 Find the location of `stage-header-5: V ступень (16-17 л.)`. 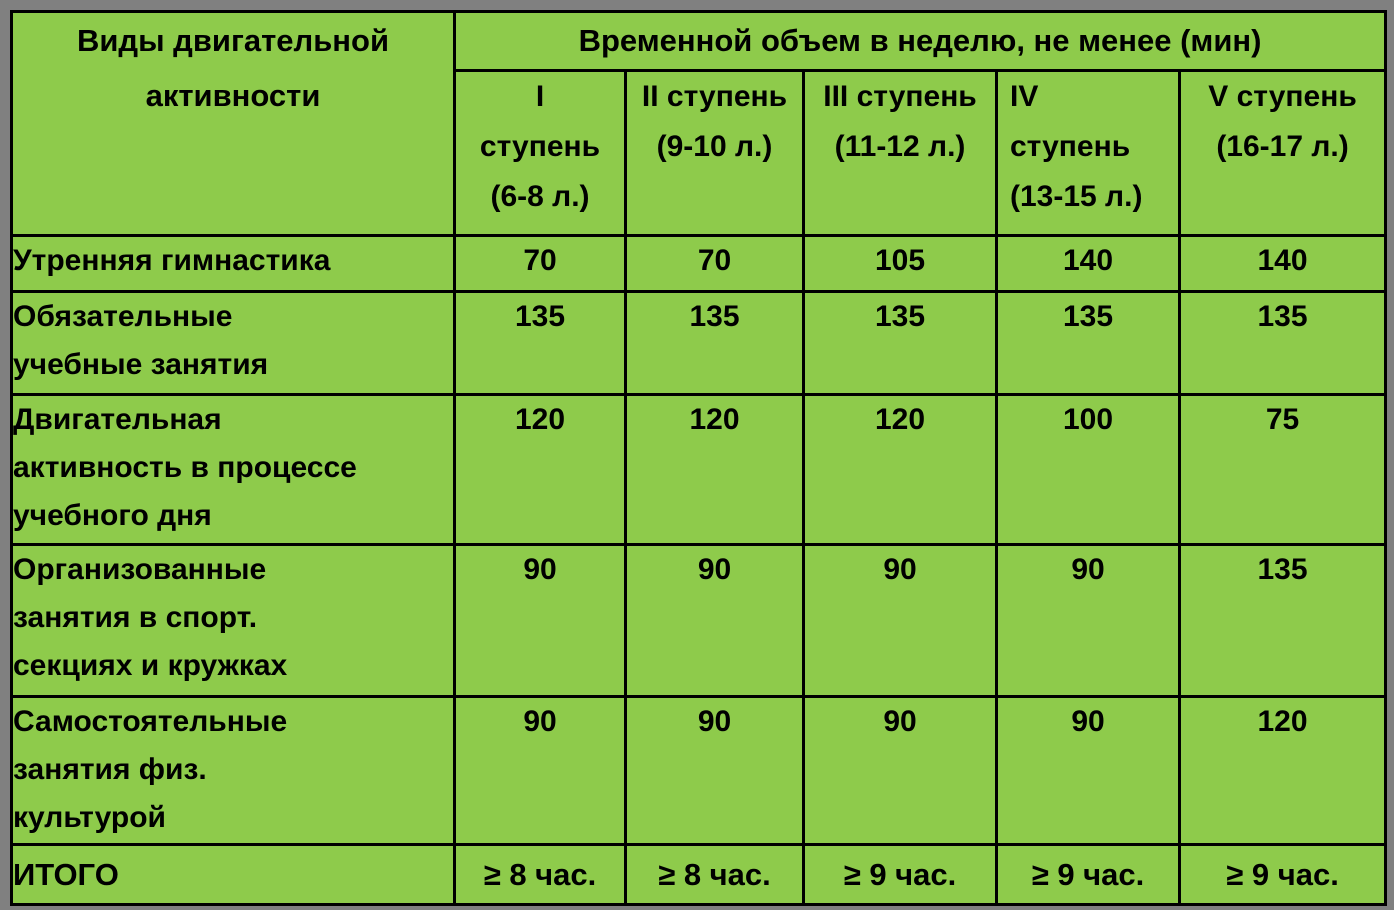

stage-header-5: V ступень (16-17 л.) is located at coordinates (1282, 153).